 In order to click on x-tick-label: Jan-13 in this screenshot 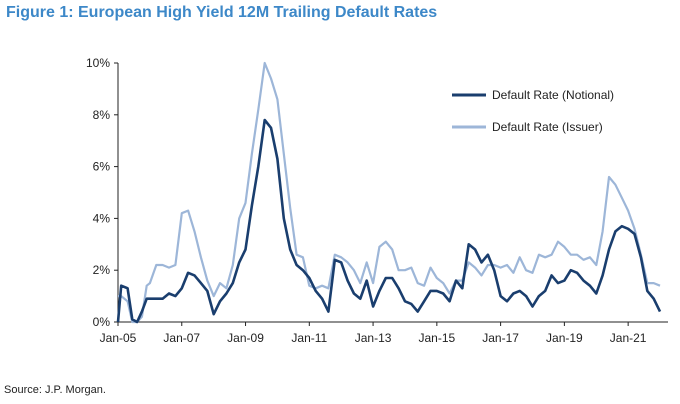, I will do `click(373, 338)`.